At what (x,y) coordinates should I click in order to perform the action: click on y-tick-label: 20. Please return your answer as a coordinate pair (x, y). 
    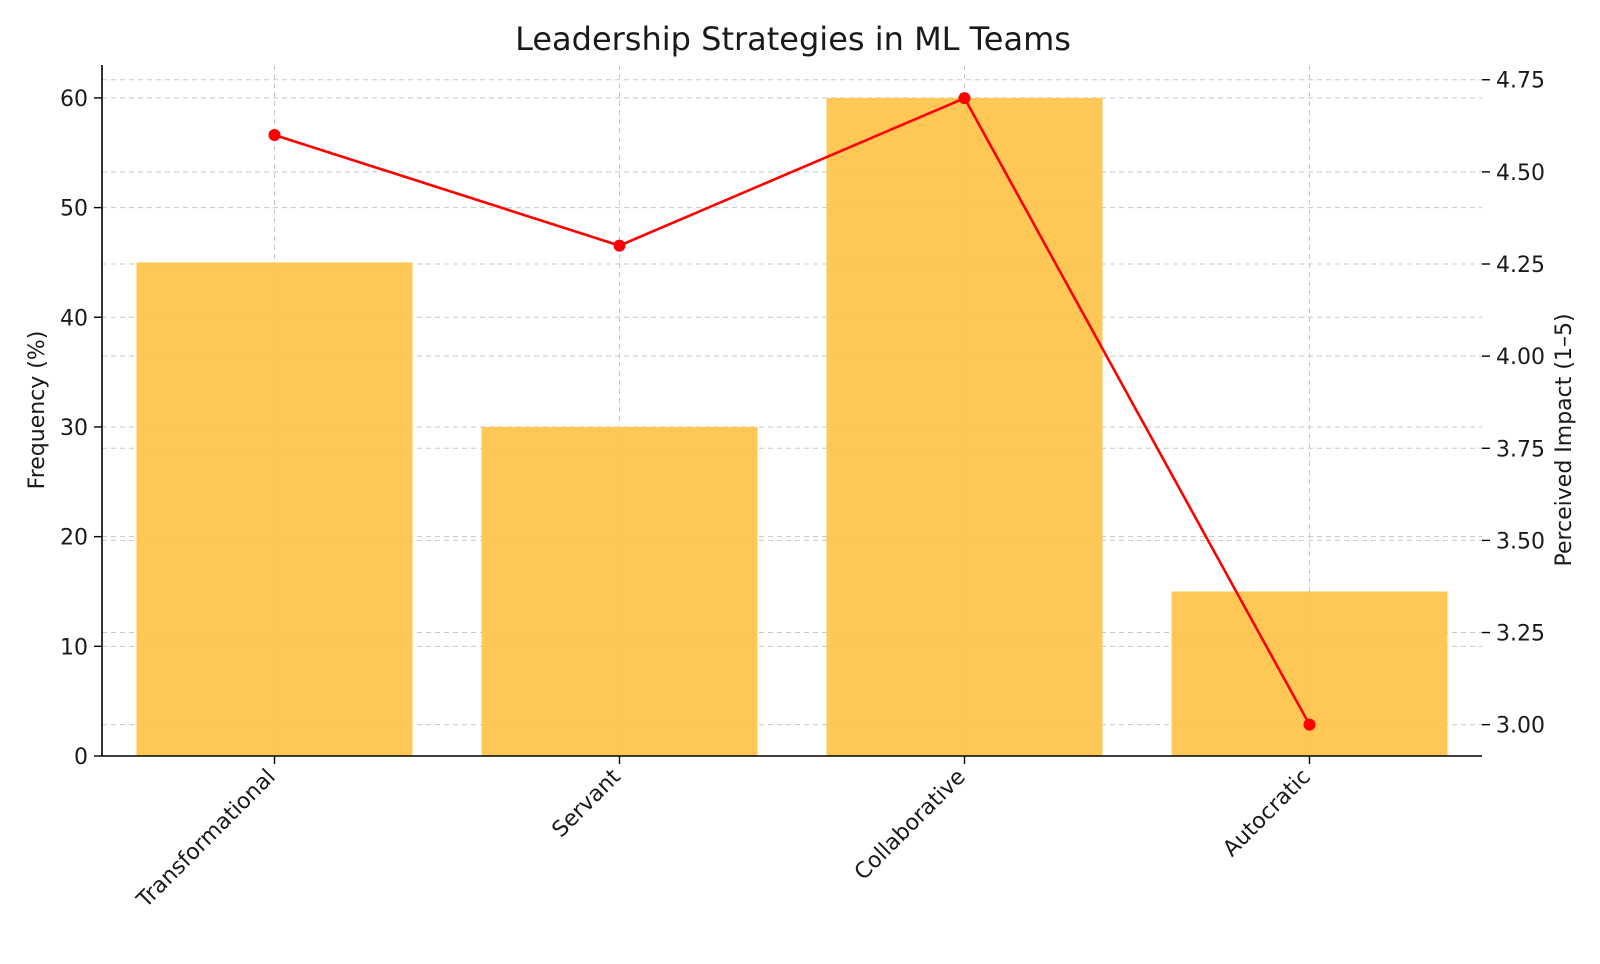
    Looking at the image, I should click on (74, 538).